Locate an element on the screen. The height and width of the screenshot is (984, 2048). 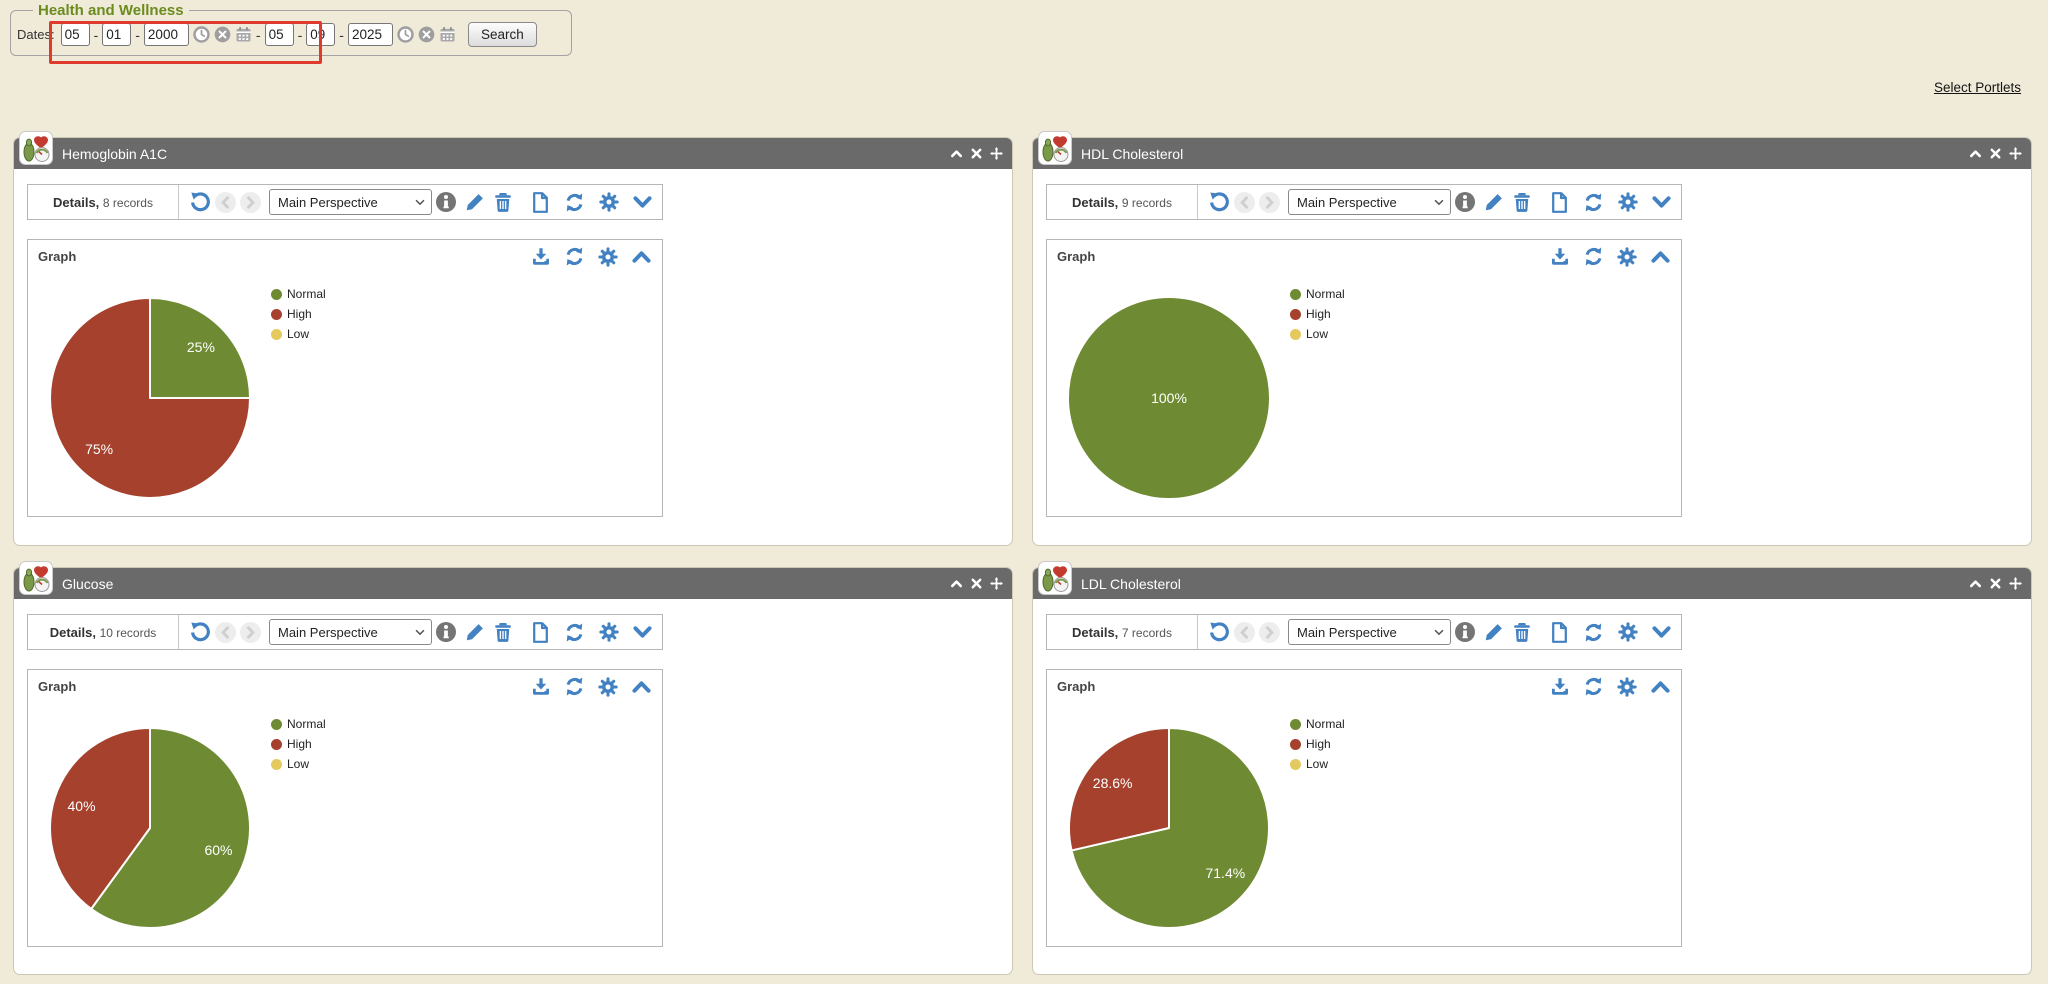
pie-slice-label: 28.6% is located at coordinates (1112, 783).